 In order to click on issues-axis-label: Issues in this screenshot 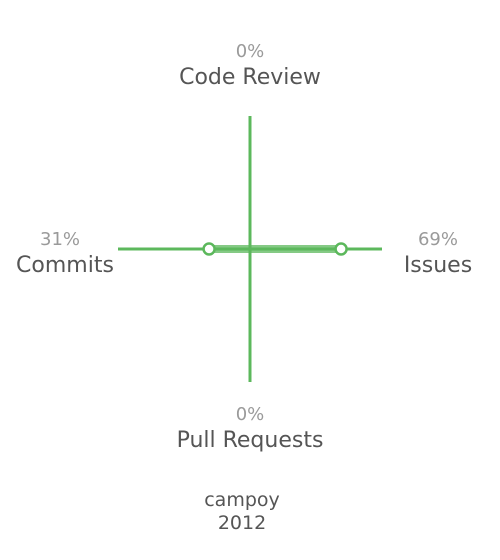, I will do `click(438, 265)`.